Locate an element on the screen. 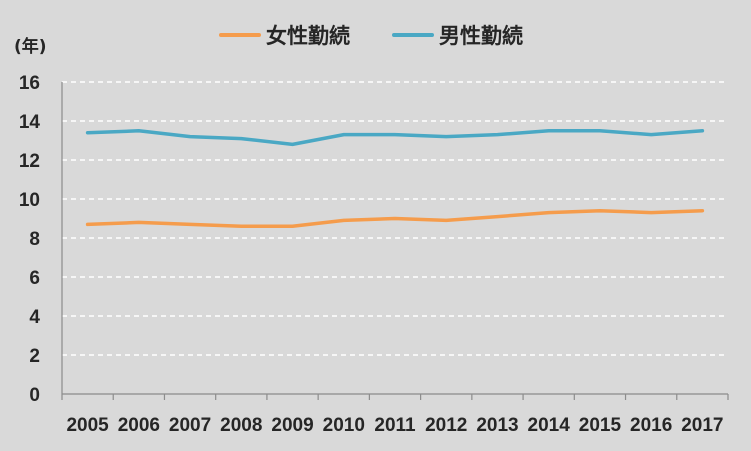 Image resolution: width=751 pixels, height=451 pixels. legend: 女性勤続 男性勤続 is located at coordinates (371, 36).